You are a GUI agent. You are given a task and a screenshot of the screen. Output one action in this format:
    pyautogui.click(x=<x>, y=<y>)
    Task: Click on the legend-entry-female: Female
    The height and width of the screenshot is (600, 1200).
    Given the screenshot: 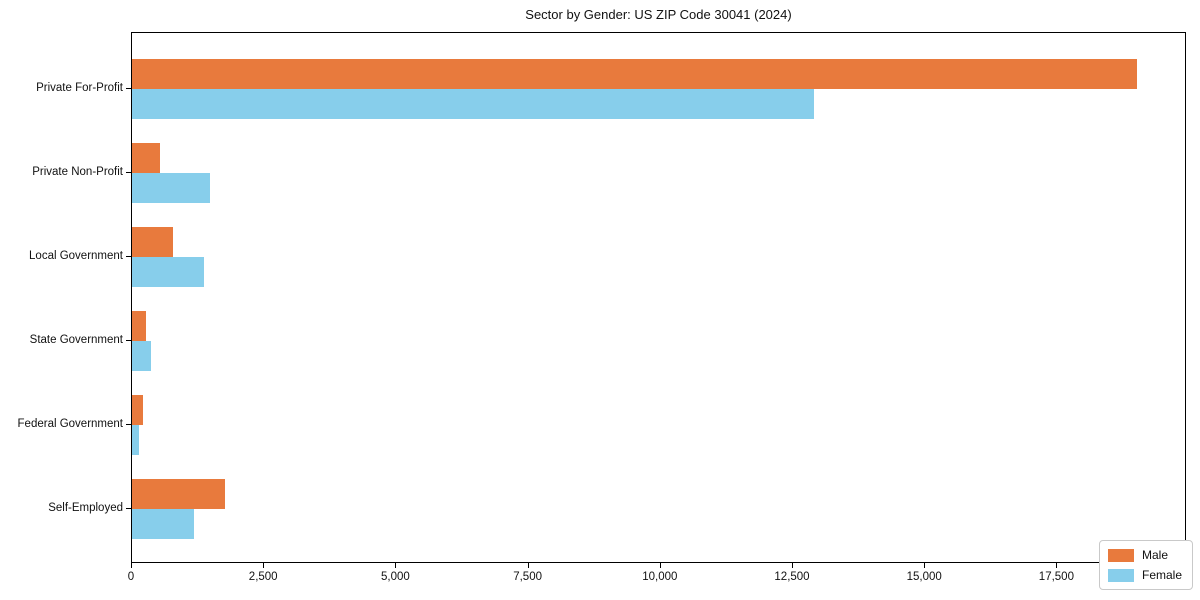 What is the action you would take?
    pyautogui.click(x=1144, y=575)
    